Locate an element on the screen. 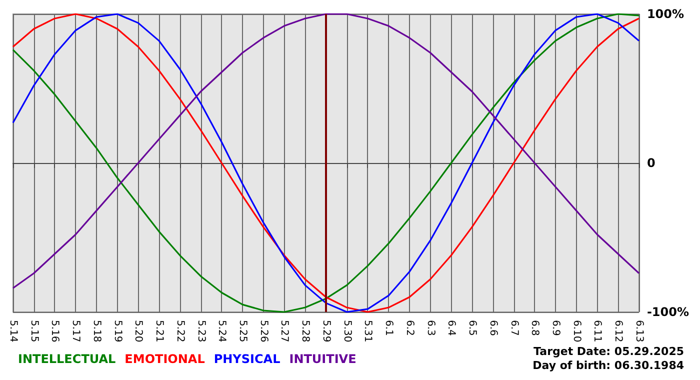 The width and height of the screenshot is (700, 380). x-tick-label: 5.18 is located at coordinates (96, 331).